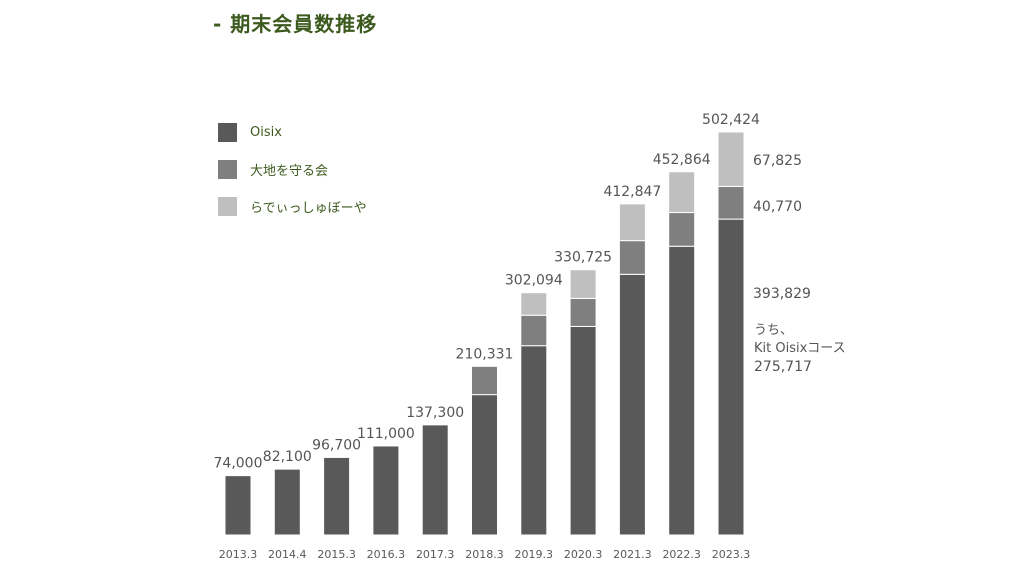 The width and height of the screenshot is (1024, 576). I want to click on bar-segment-oisix-2018.3, so click(484, 465).